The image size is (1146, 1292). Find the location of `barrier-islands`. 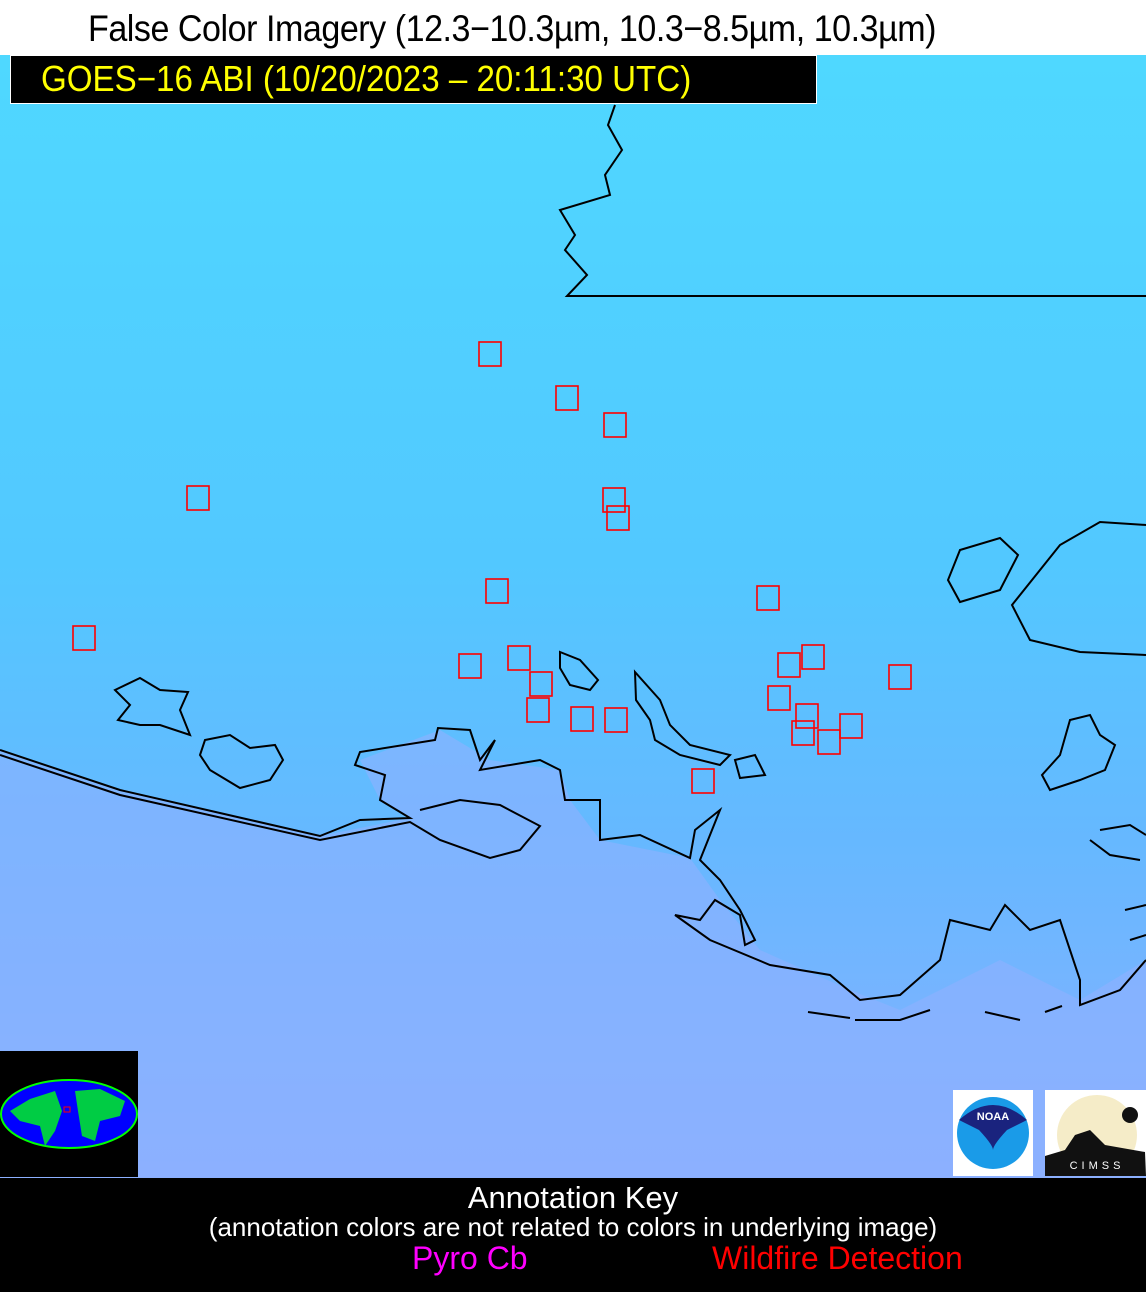

barrier-islands is located at coordinates (935, 1013).